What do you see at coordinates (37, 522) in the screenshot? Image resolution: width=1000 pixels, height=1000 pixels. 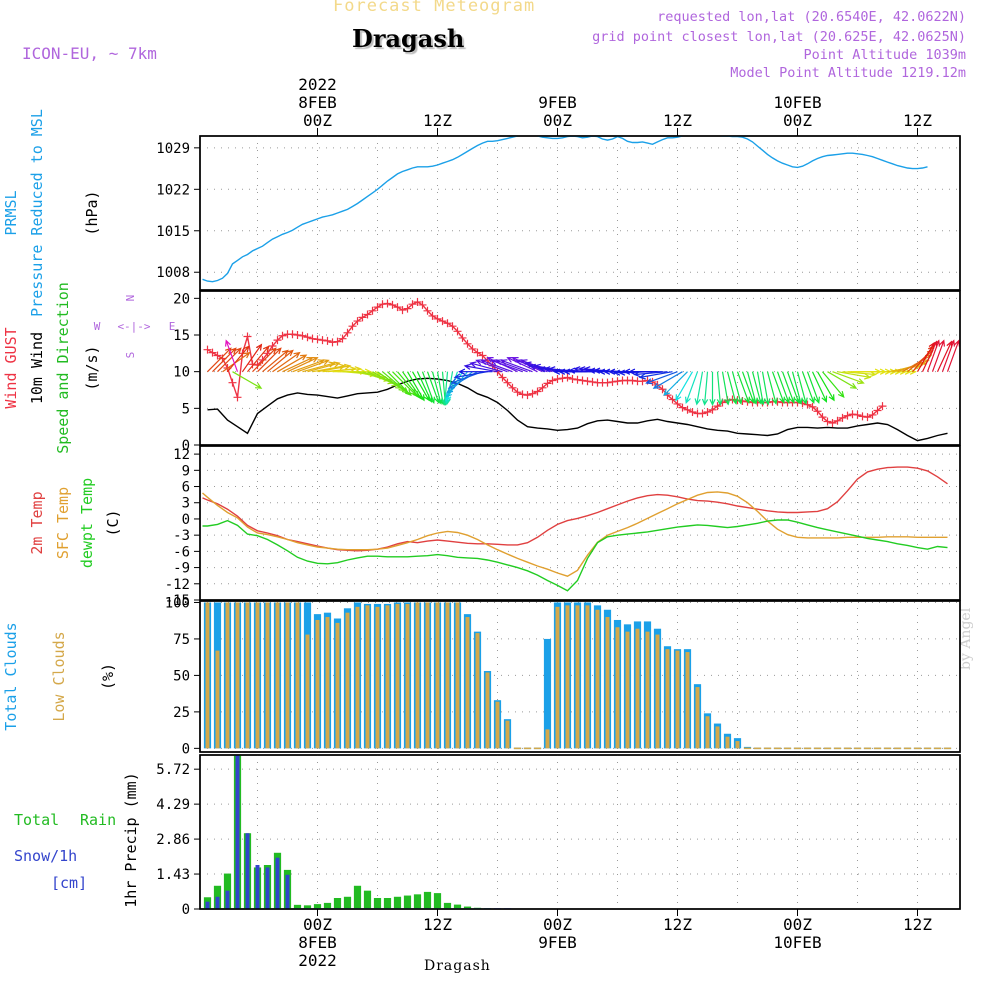 I see `temperature-axis-label: 2m Temp` at bounding box center [37, 522].